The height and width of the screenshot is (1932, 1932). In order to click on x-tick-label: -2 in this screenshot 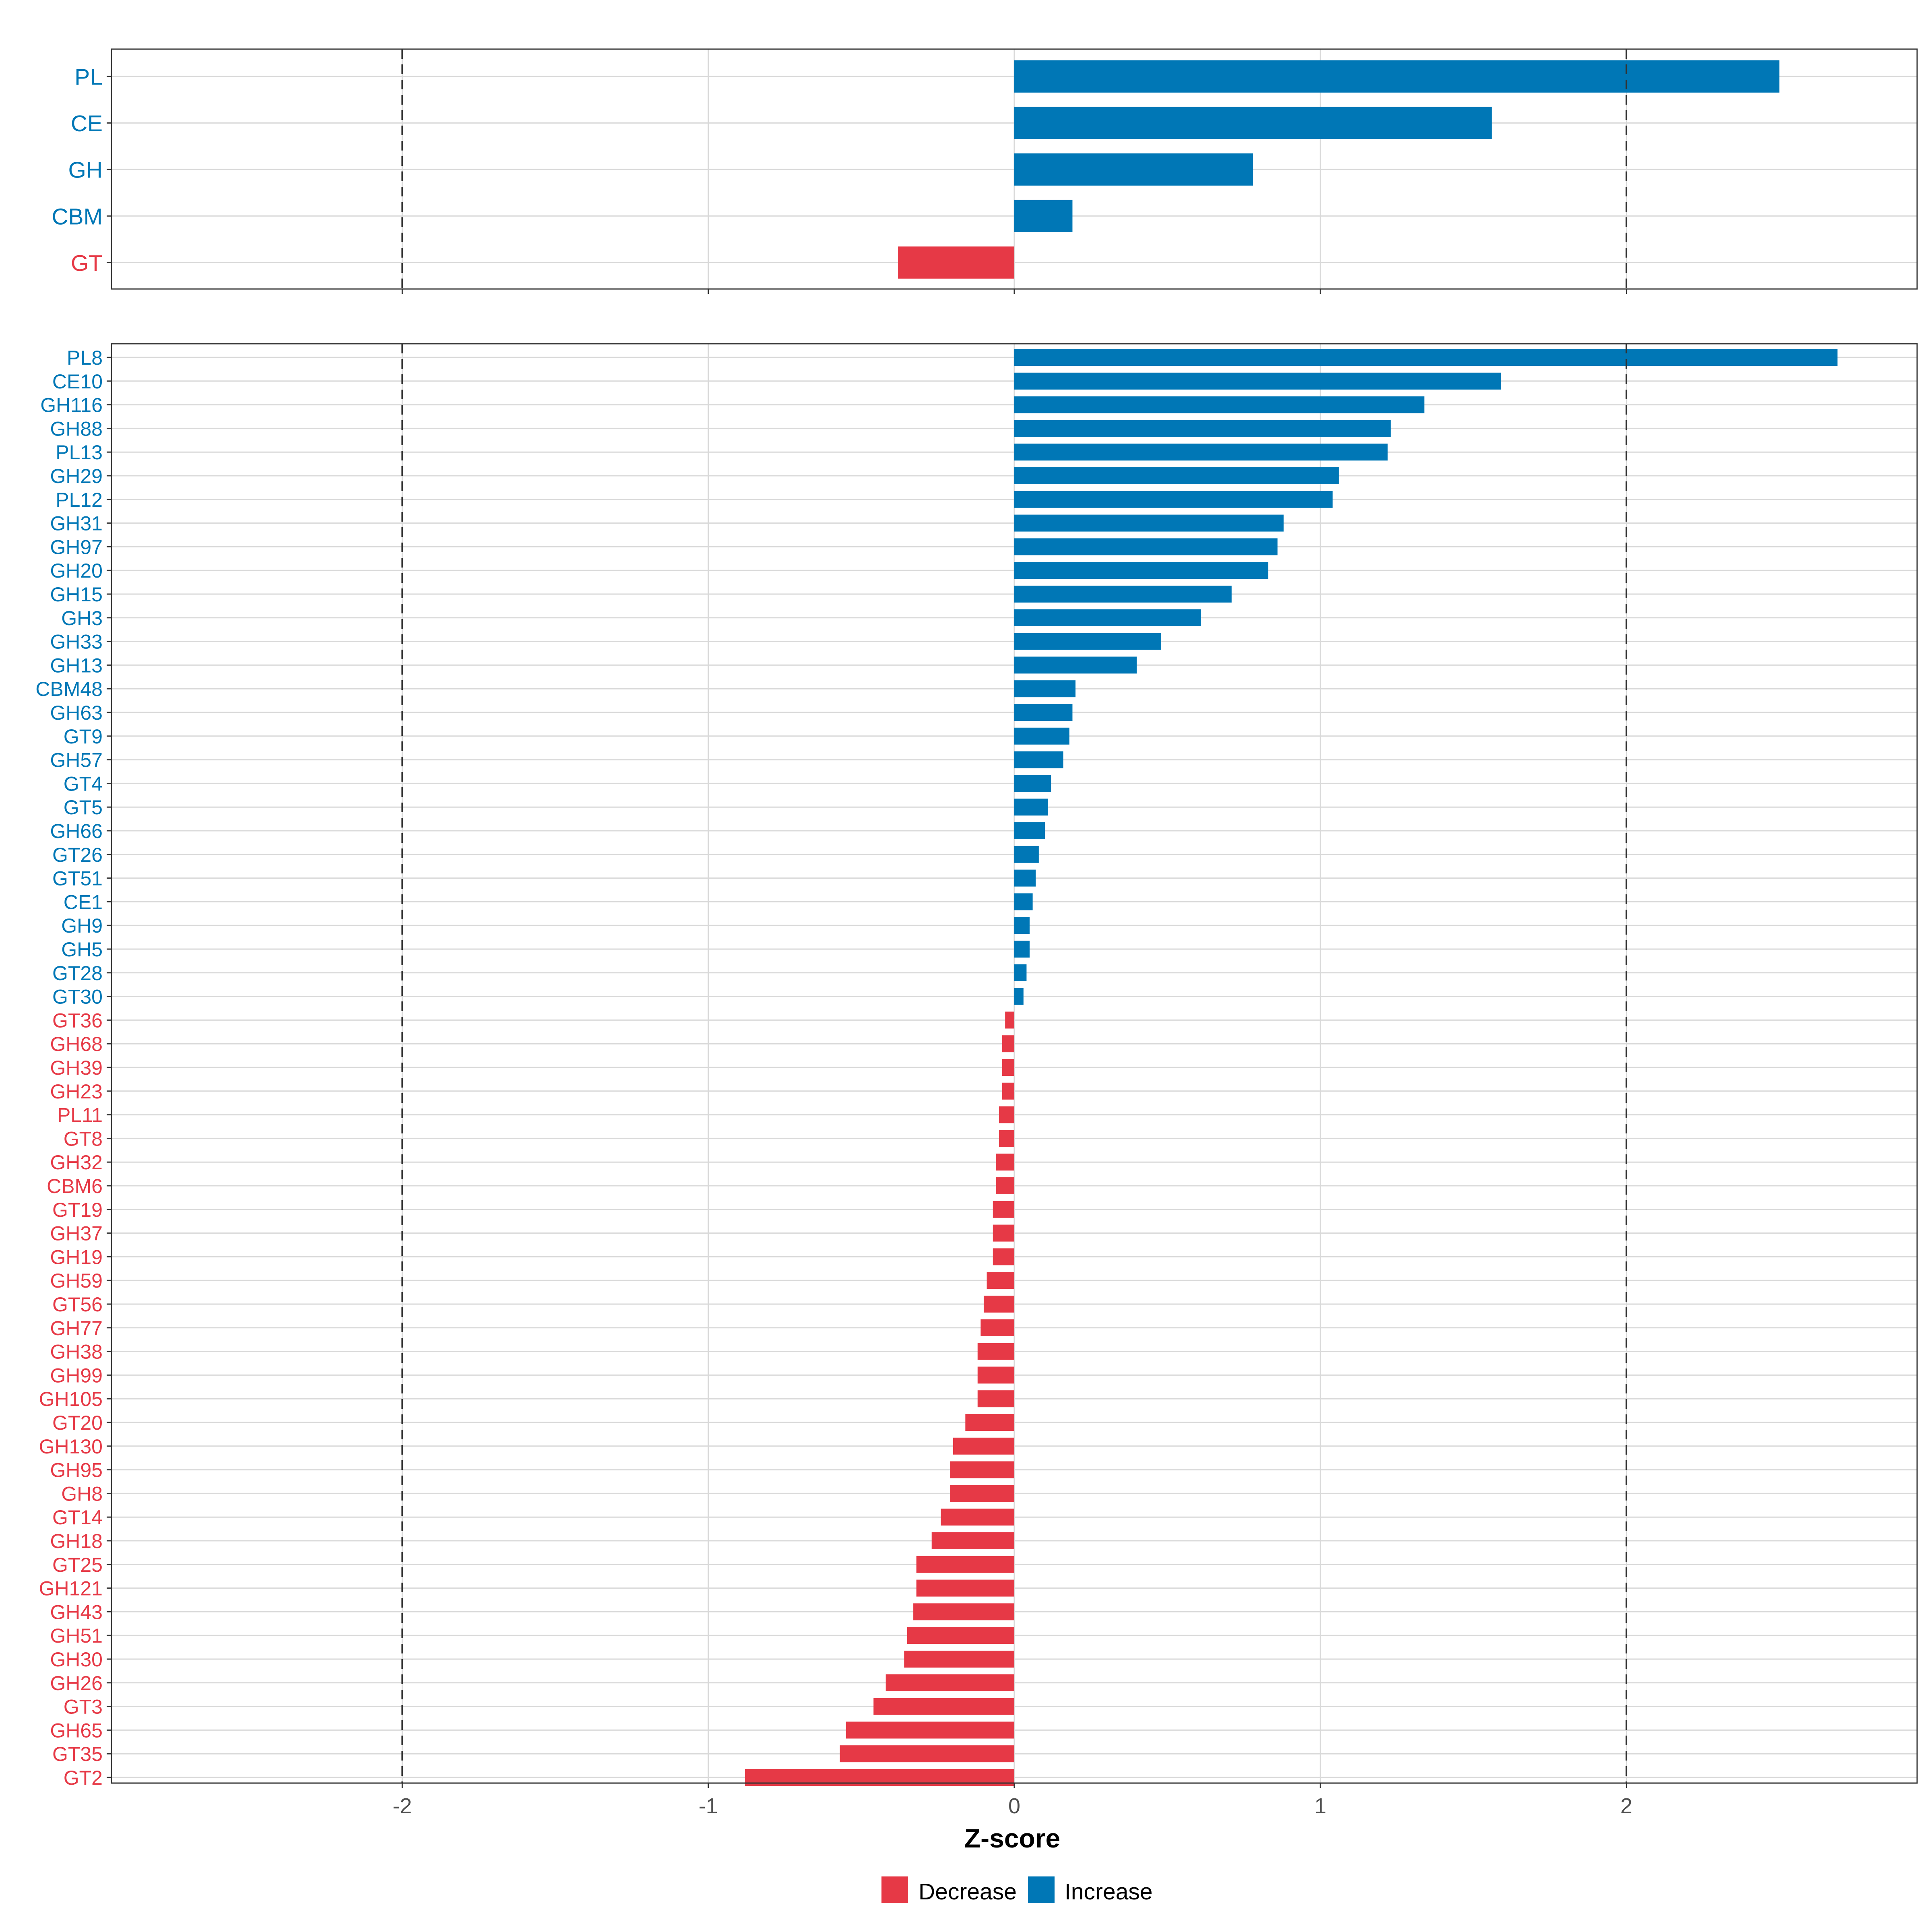, I will do `click(402, 1806)`.